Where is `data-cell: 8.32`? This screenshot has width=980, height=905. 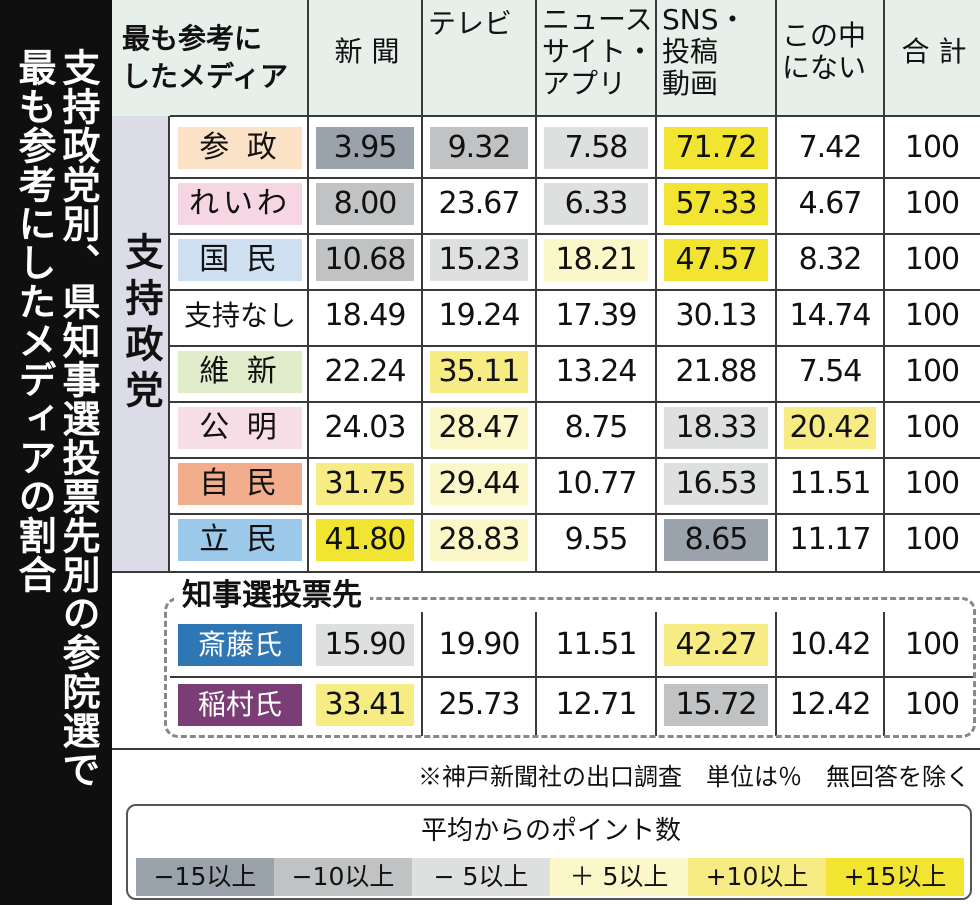 data-cell: 8.32 is located at coordinates (830, 259).